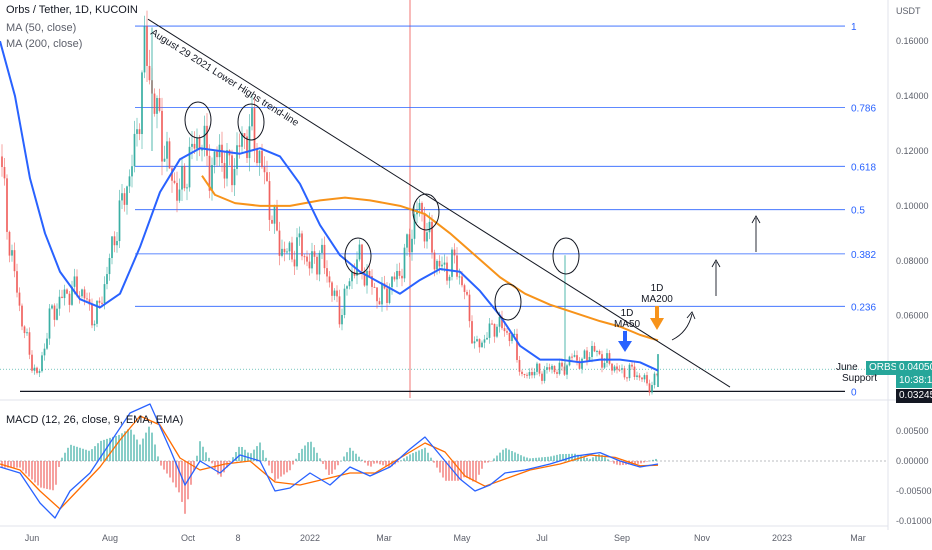 This screenshot has width=932, height=550. Describe the element at coordinates (912, 461) in the screenshot. I see `macd-tick-label: 0.00000` at that location.